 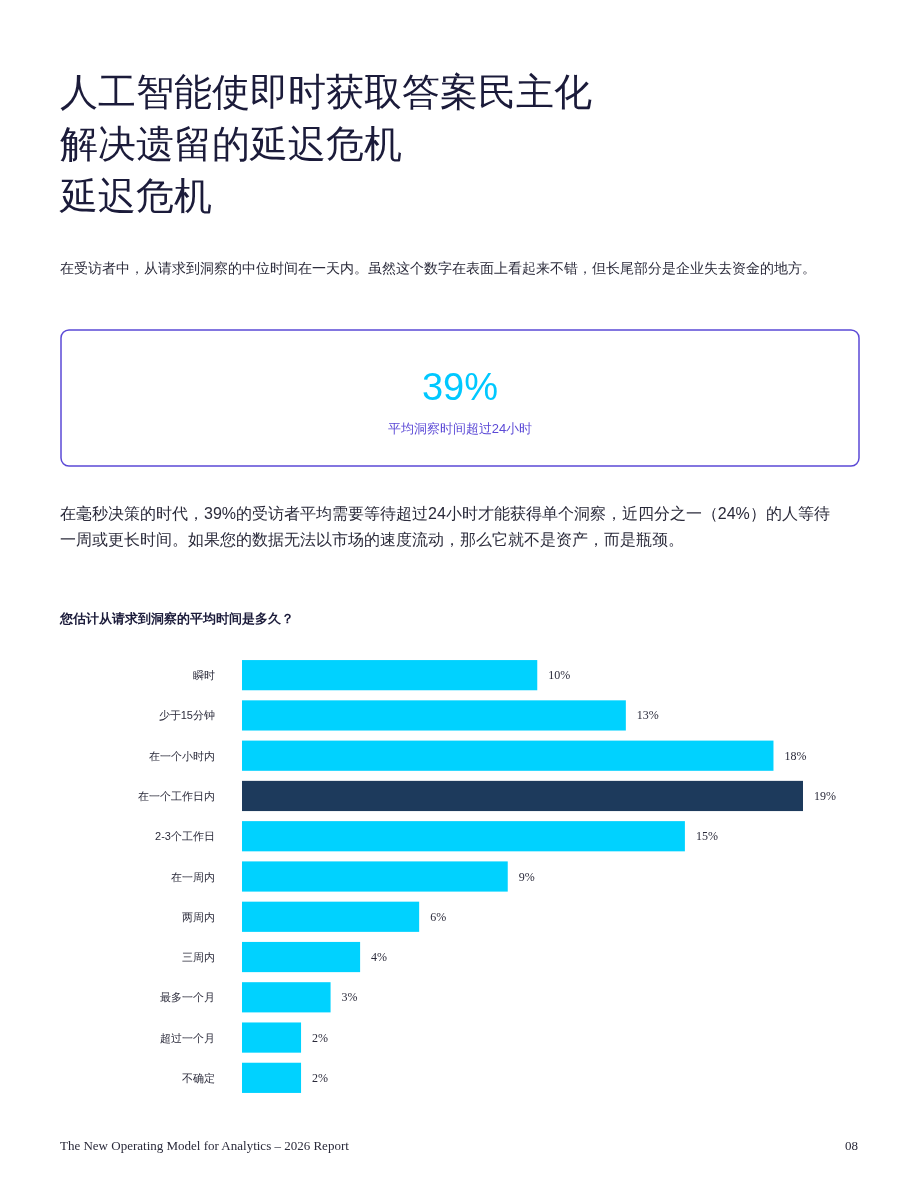 What do you see at coordinates (198, 1077) in the screenshot?
I see `y-tick-label: 不确定` at bounding box center [198, 1077].